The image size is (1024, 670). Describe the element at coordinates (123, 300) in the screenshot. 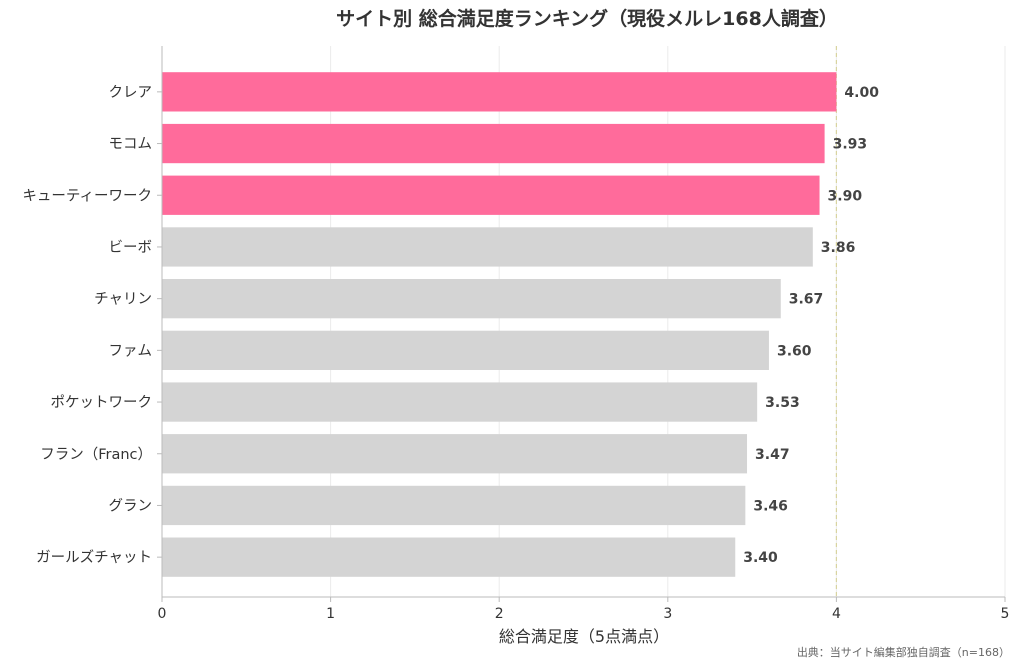

I see `category-label: チャリン` at that location.